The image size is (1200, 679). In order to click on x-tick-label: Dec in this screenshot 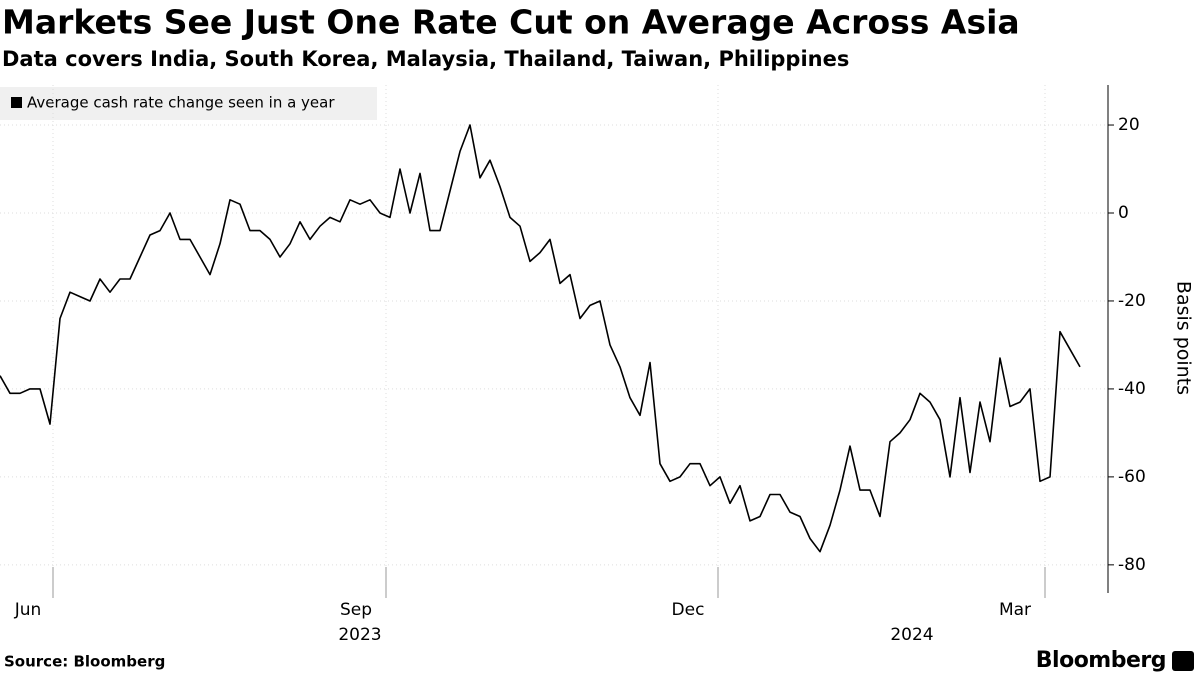, I will do `click(688, 610)`.